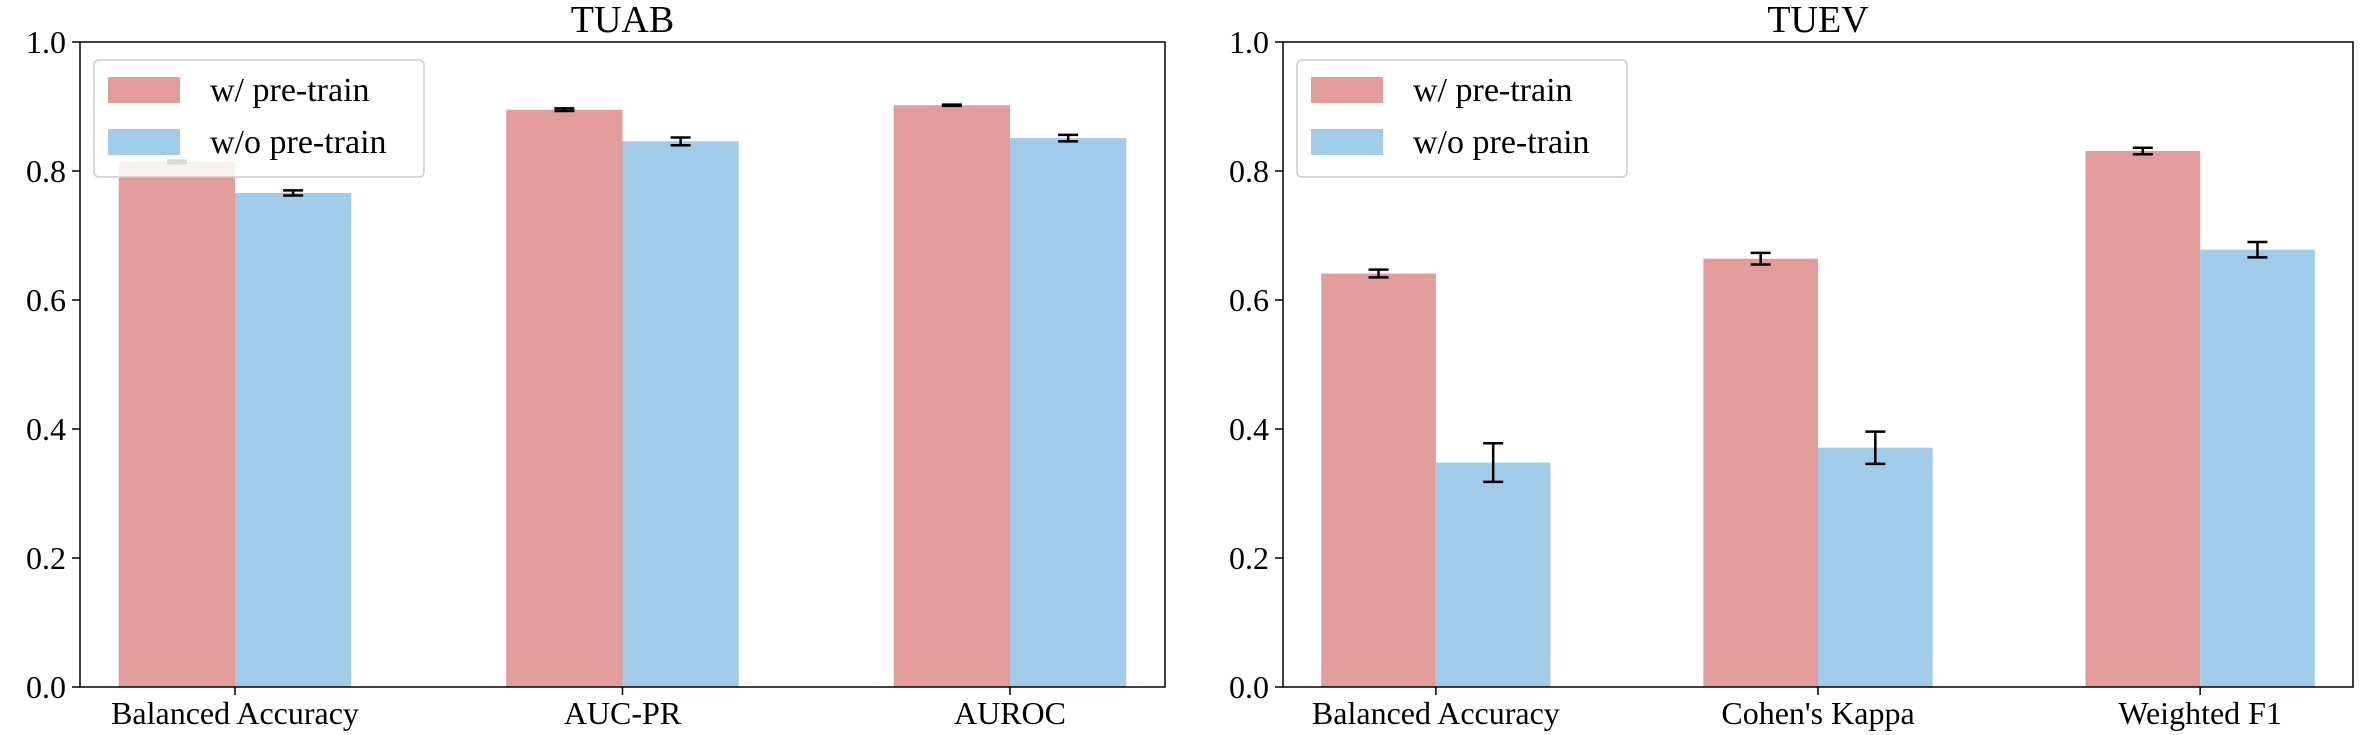 Image resolution: width=2370 pixels, height=735 pixels. What do you see at coordinates (1818, 20) in the screenshot?
I see `chart-title: TUEV` at bounding box center [1818, 20].